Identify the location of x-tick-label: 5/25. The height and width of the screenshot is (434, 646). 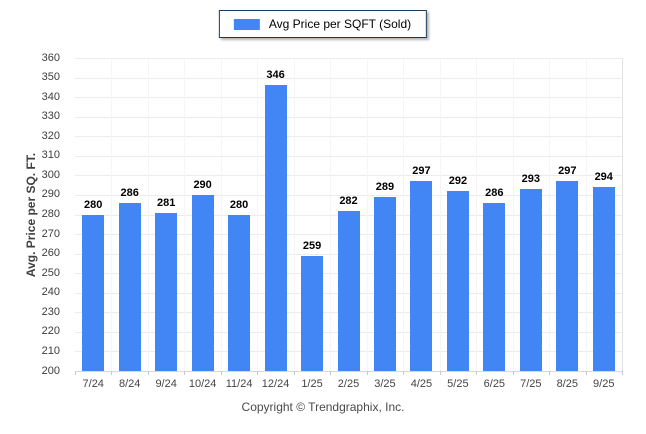
(458, 384).